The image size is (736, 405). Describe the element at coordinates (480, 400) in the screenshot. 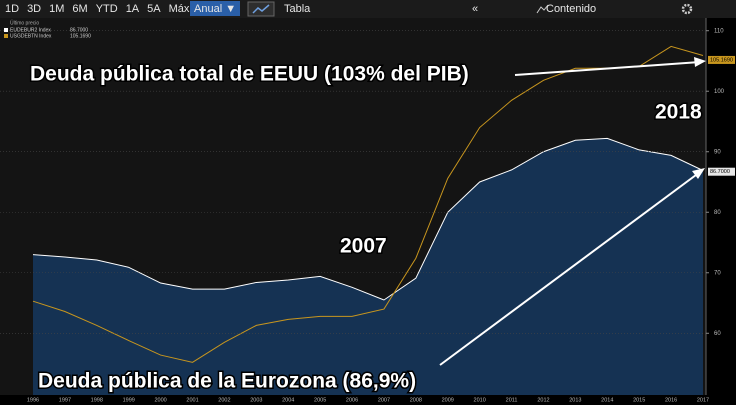

I see `x-tick-label: 2010` at that location.